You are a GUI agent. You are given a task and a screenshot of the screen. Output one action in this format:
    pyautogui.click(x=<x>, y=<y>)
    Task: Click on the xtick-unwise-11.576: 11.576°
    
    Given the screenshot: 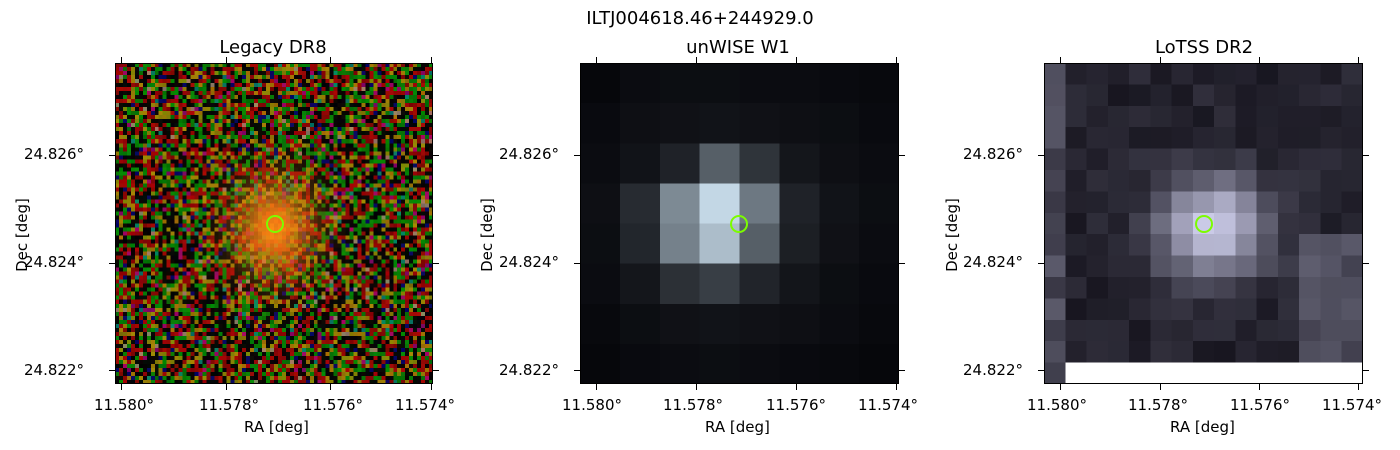 What is the action you would take?
    pyautogui.click(x=796, y=405)
    